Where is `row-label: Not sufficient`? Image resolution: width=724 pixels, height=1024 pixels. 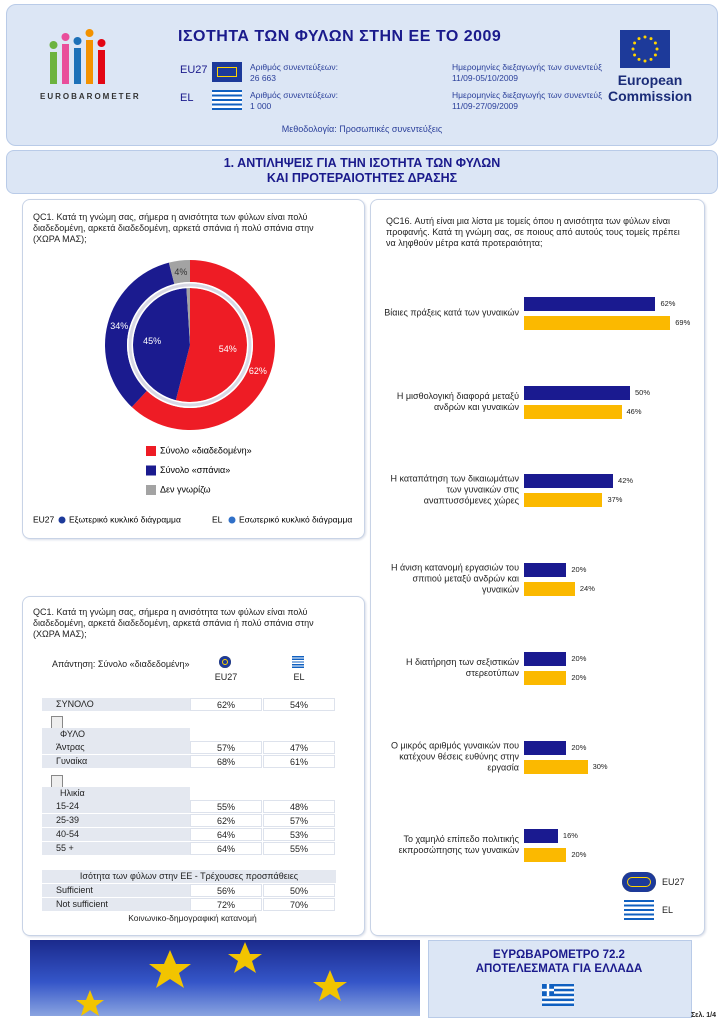
row-label: Not sufficient is located at coordinates (116, 904).